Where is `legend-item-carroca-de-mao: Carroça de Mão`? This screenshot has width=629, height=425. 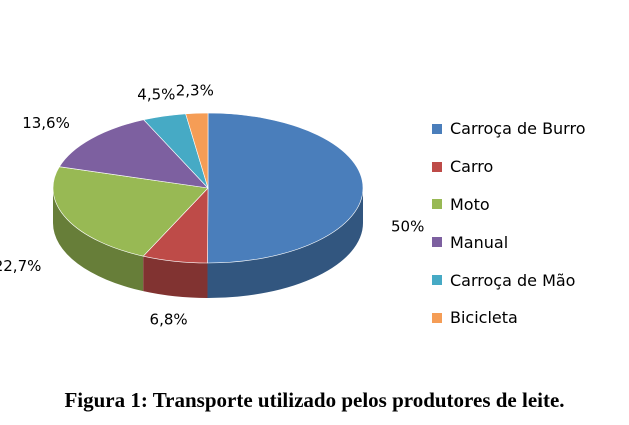
legend-item-carroca-de-mao: Carroça de Mão is located at coordinates (509, 280).